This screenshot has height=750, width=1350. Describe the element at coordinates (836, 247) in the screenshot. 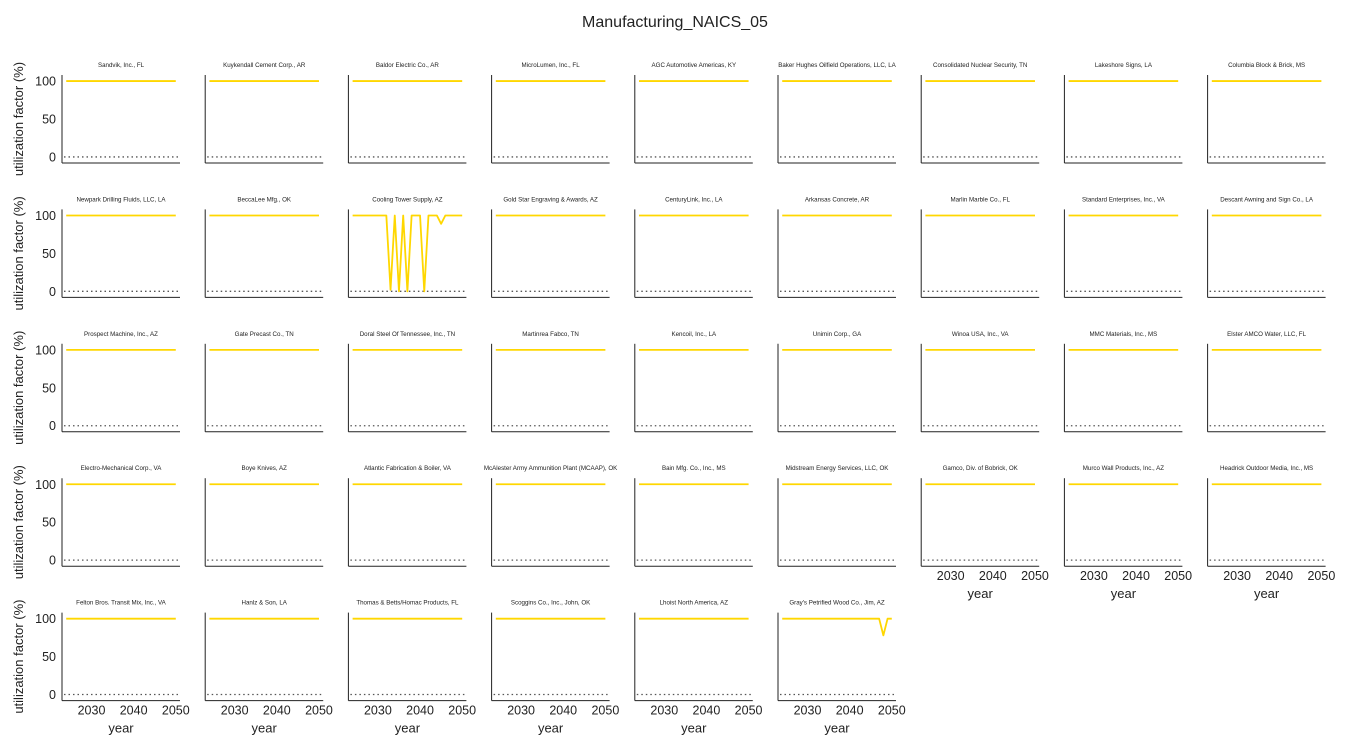

I see `panel-15: Arkansas Concrete, AR` at that location.